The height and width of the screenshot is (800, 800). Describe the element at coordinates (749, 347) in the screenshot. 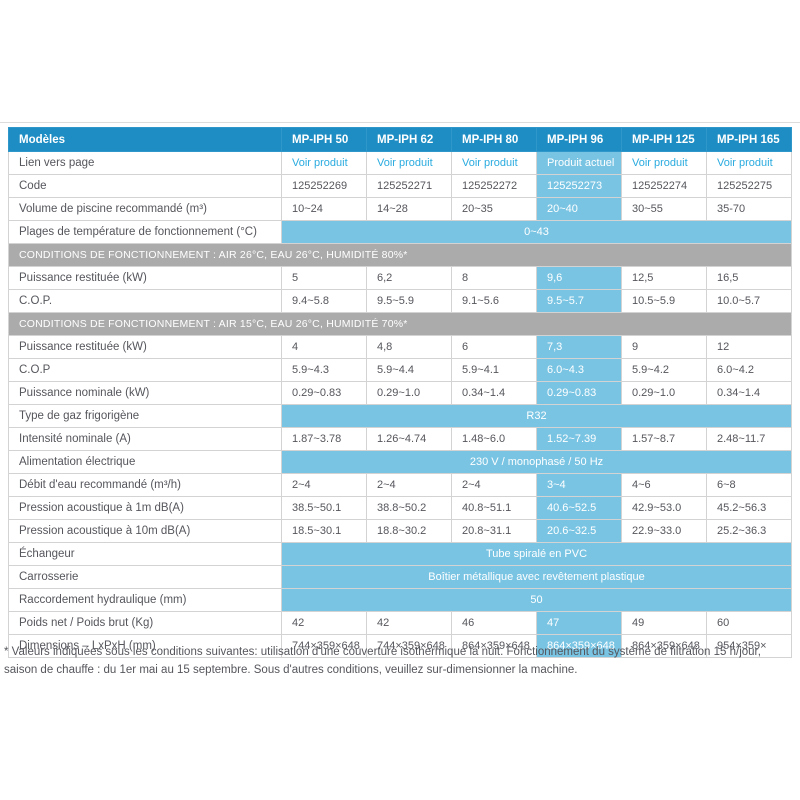

I see `value-cell-mp-iph-165: 12` at that location.